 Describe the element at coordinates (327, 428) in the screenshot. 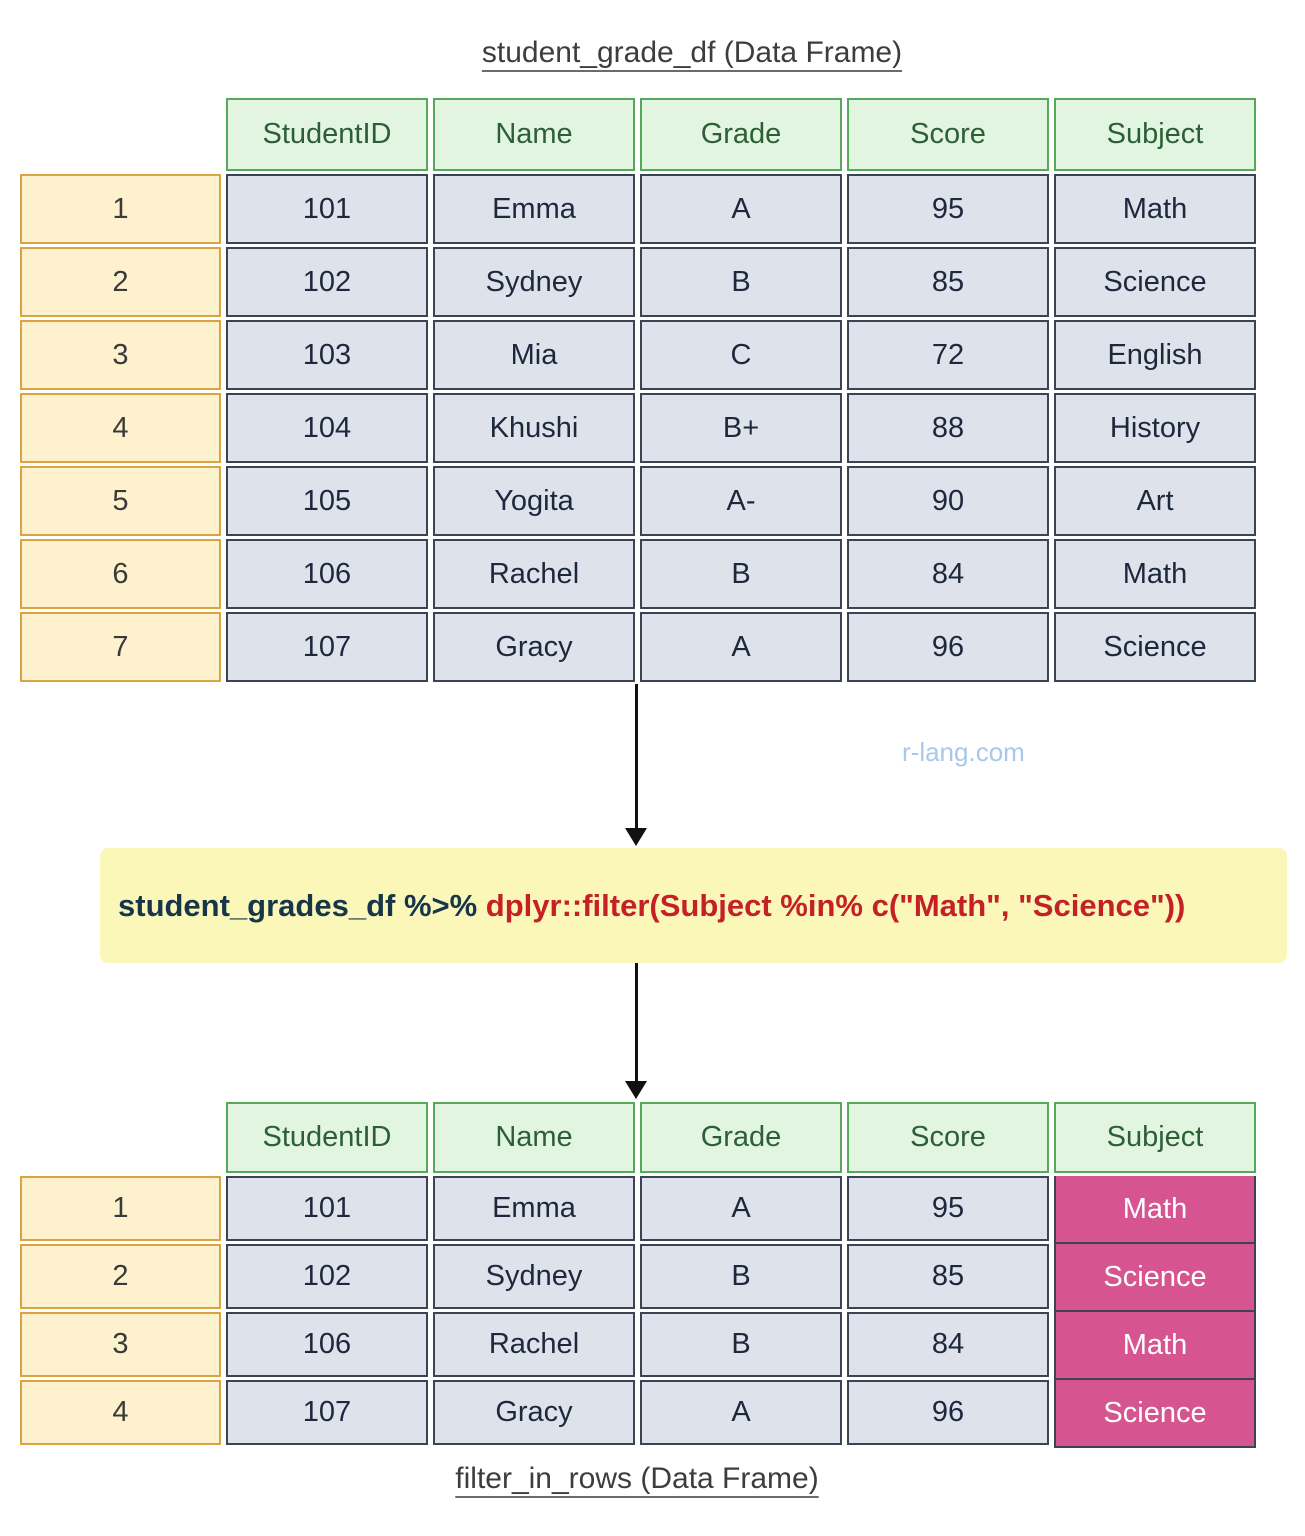

I see `data-cell: 104` at that location.